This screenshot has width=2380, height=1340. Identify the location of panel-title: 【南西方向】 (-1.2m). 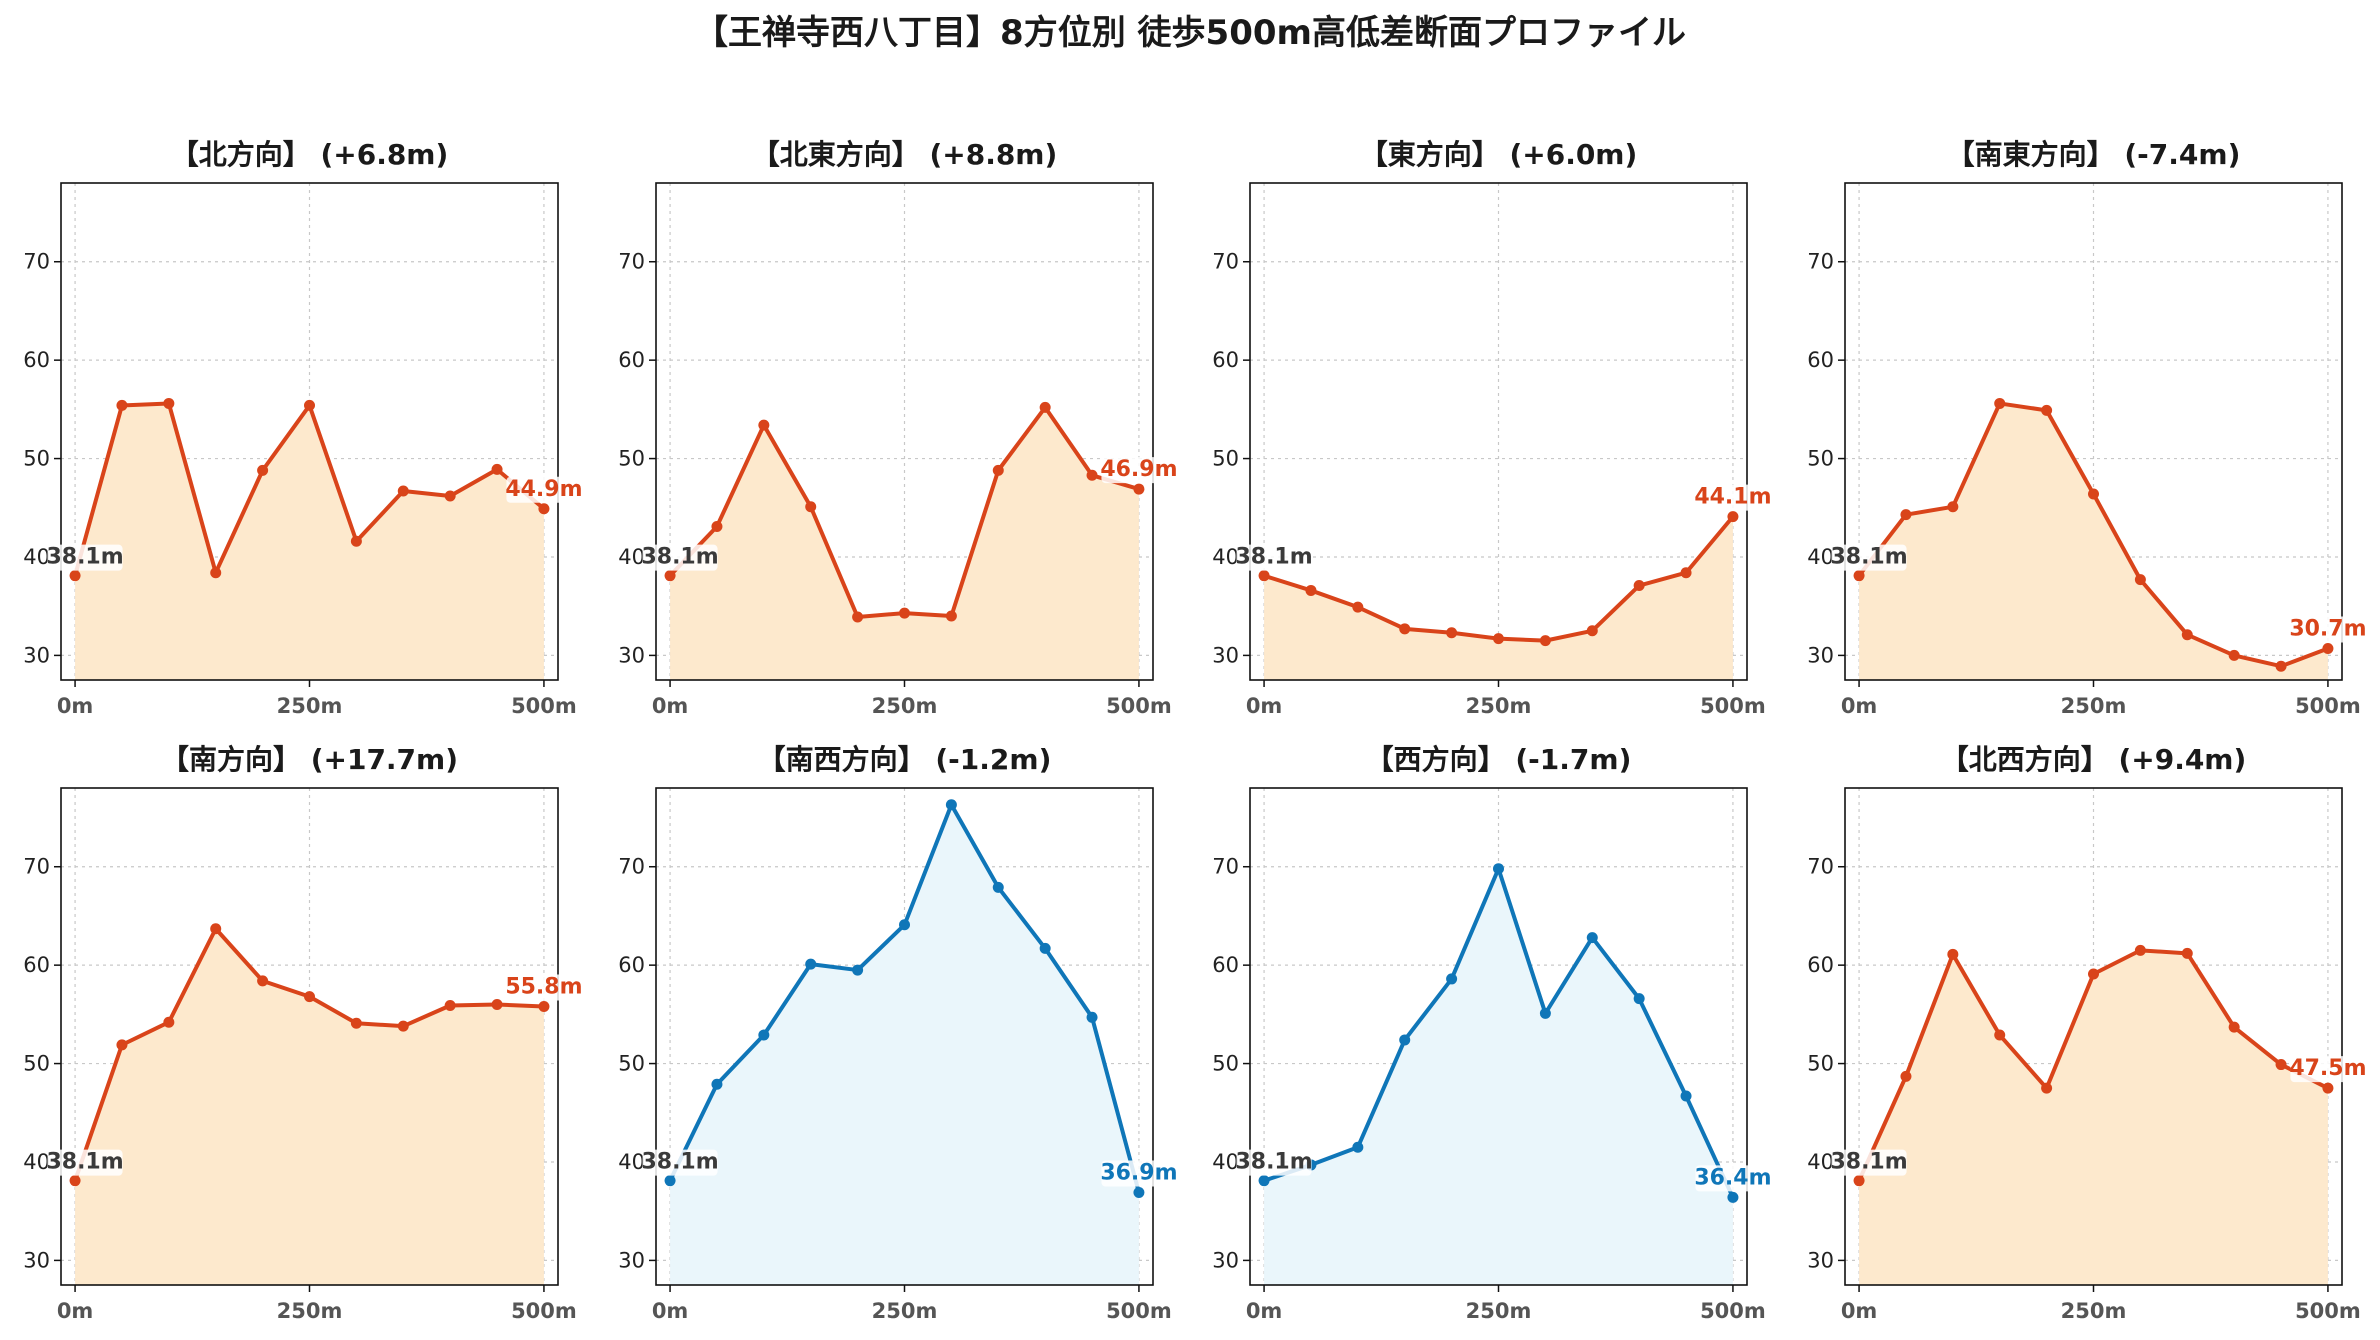
(905, 759).